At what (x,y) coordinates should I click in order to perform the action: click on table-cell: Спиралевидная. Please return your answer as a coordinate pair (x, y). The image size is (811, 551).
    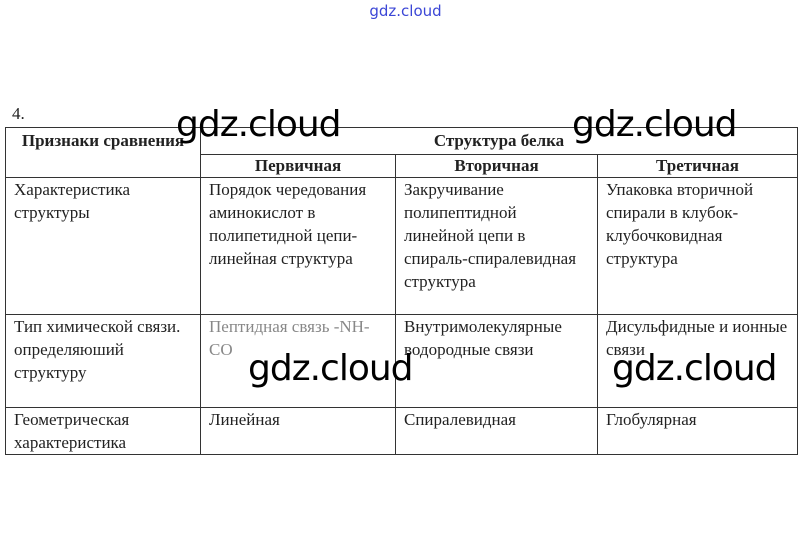
    Looking at the image, I should click on (496, 431).